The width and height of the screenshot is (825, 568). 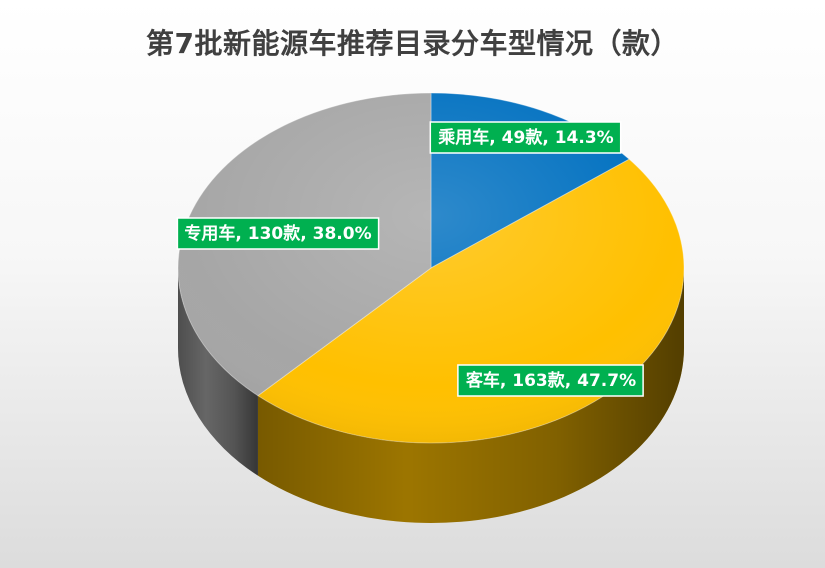 I want to click on data-label-text: 客车, 163款, 47.7%, so click(x=550, y=380).